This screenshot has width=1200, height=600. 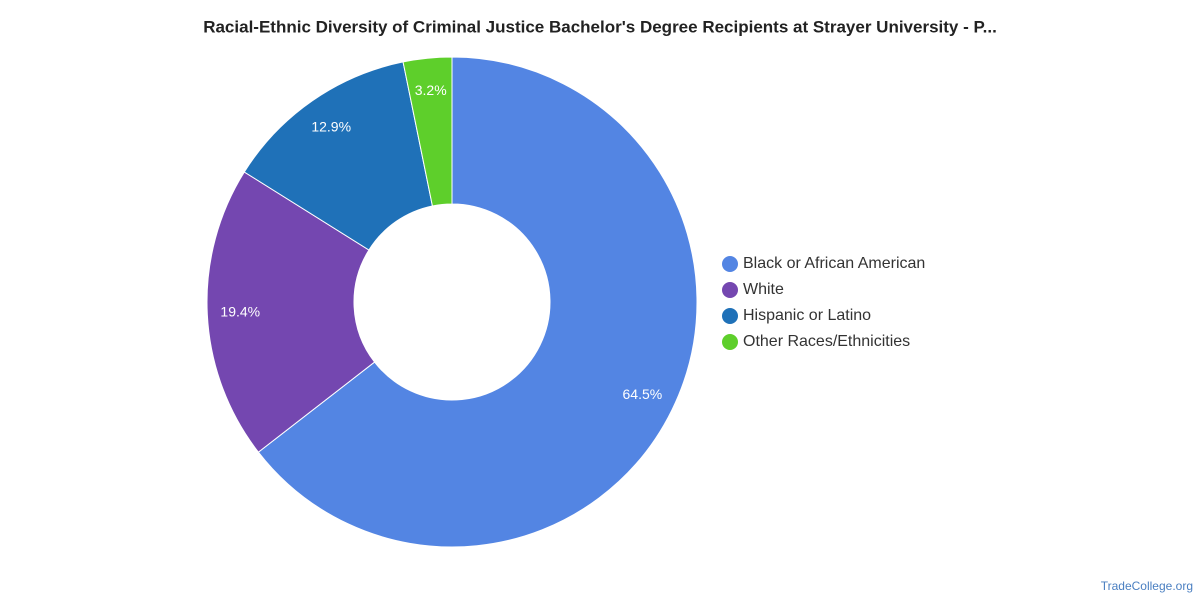 What do you see at coordinates (331, 126) in the screenshot?
I see `slice-label: 12.9%` at bounding box center [331, 126].